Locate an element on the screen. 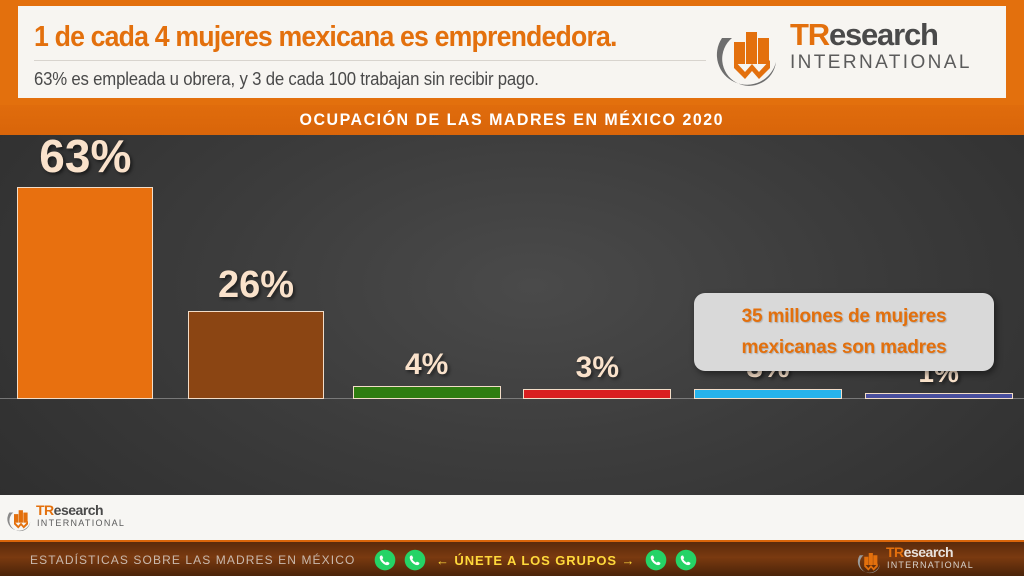 This screenshot has height=576, width=1024. bar-group: 63% is located at coordinates (85, 264).